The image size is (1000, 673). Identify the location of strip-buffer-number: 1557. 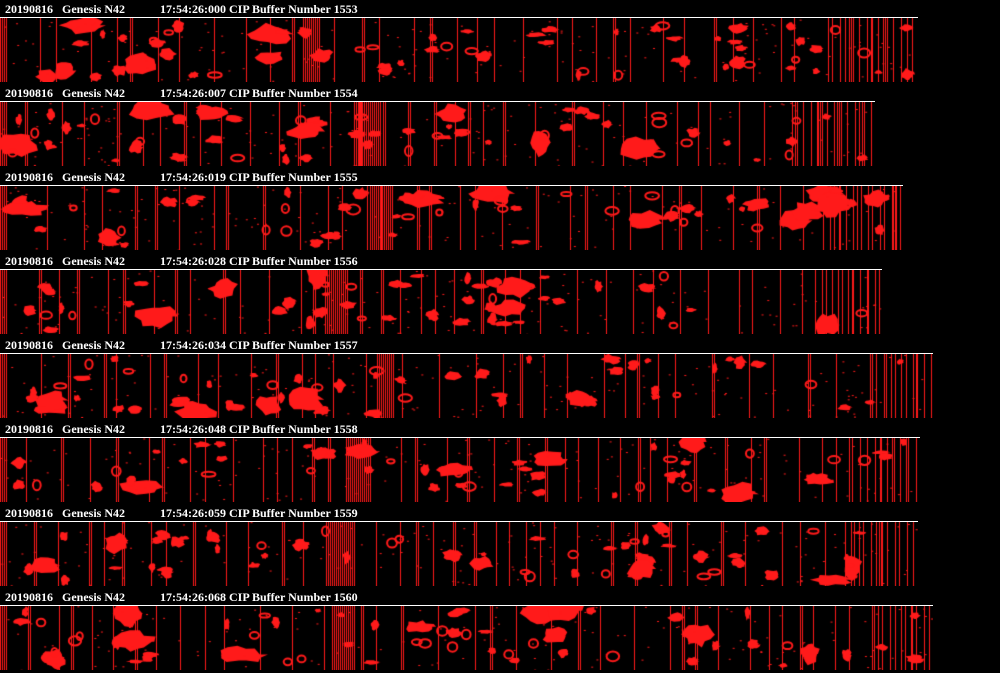
(345, 345).